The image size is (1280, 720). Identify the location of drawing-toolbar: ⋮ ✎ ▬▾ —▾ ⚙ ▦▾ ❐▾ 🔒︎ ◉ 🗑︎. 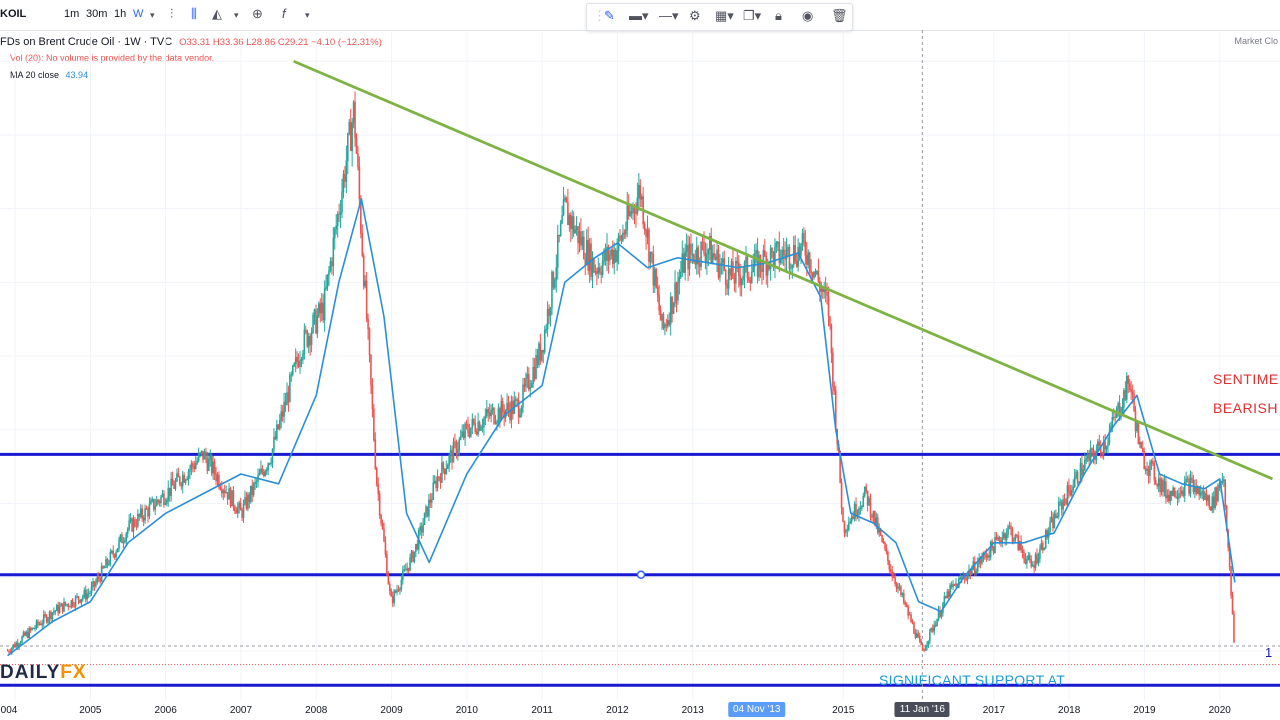
(719, 17).